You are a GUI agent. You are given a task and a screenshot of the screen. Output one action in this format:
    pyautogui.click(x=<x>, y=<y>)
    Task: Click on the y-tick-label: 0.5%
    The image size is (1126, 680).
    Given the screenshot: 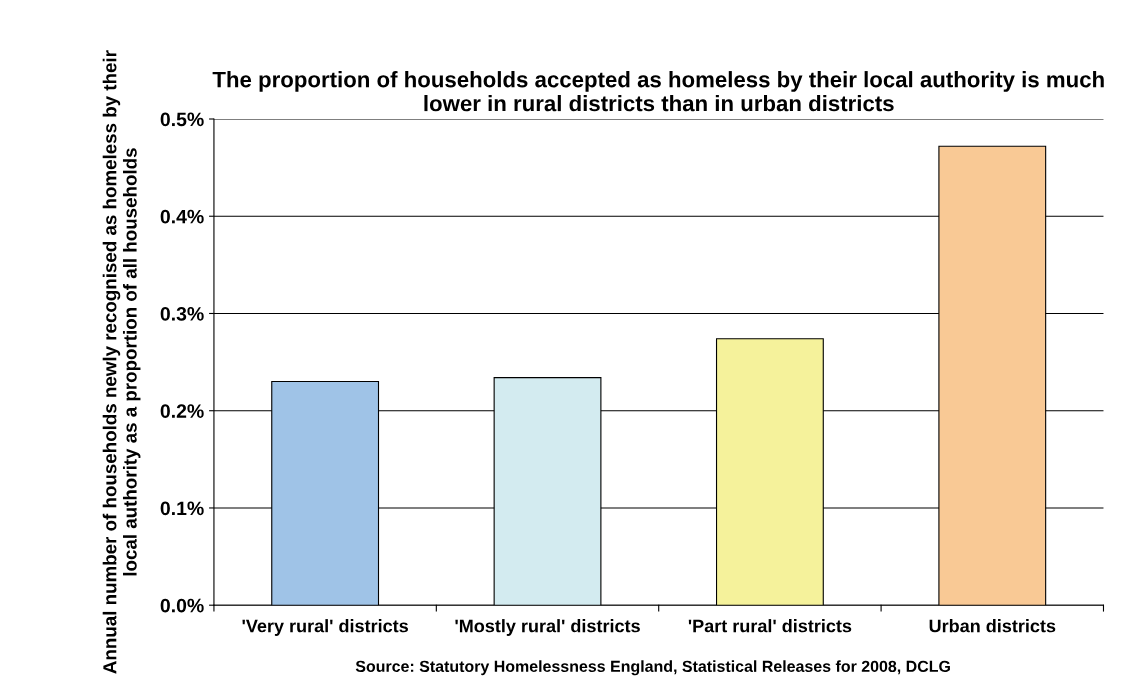 What is the action you would take?
    pyautogui.click(x=182, y=119)
    